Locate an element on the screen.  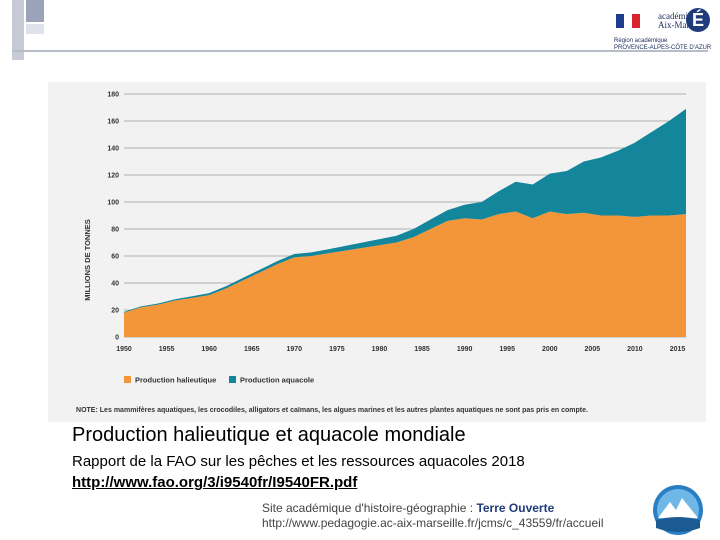
y-tick-labels: 0 20 40 60 80 100 120 140 160 180 is located at coordinates (113, 217).